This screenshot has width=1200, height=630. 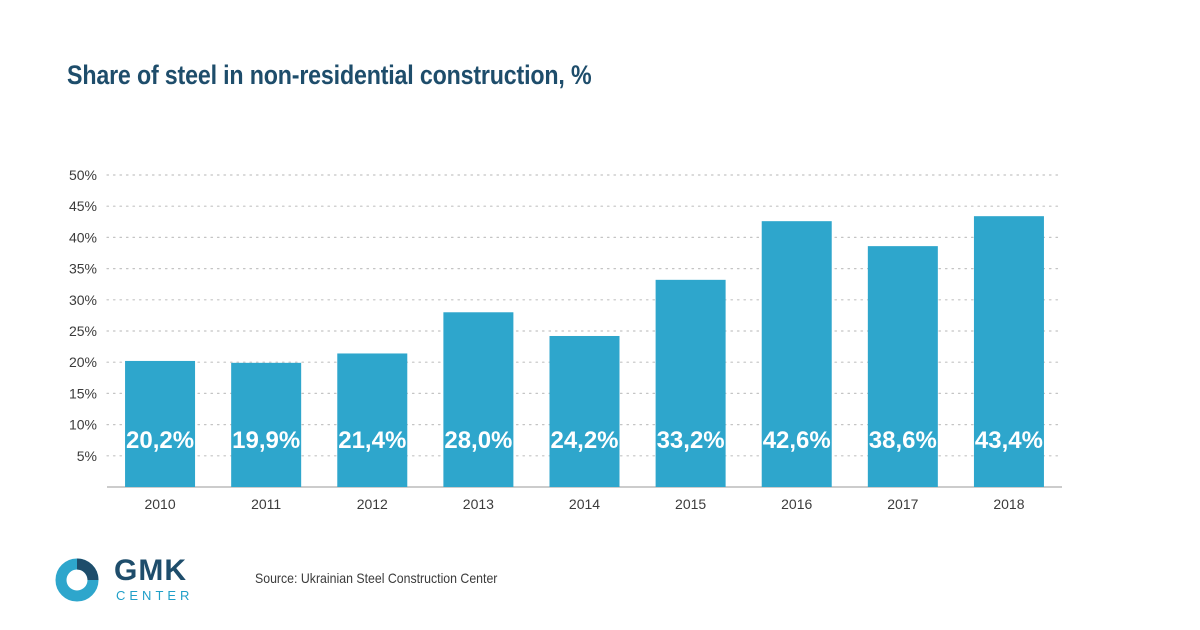 I want to click on y-tick-label: 40%, so click(x=83, y=237).